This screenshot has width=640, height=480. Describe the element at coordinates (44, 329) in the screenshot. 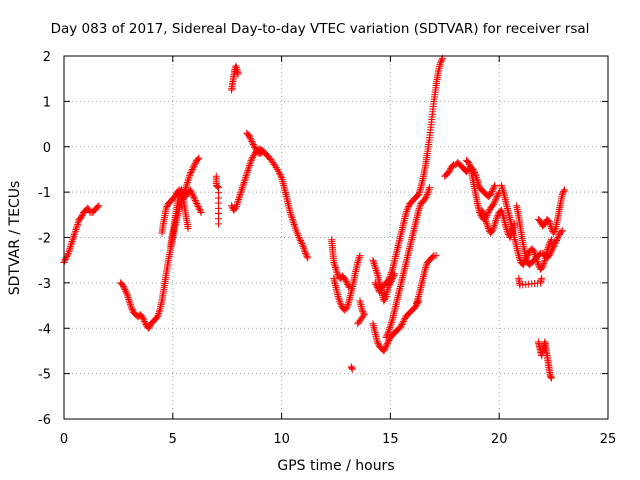

I see `y-tick-label: -4` at that location.